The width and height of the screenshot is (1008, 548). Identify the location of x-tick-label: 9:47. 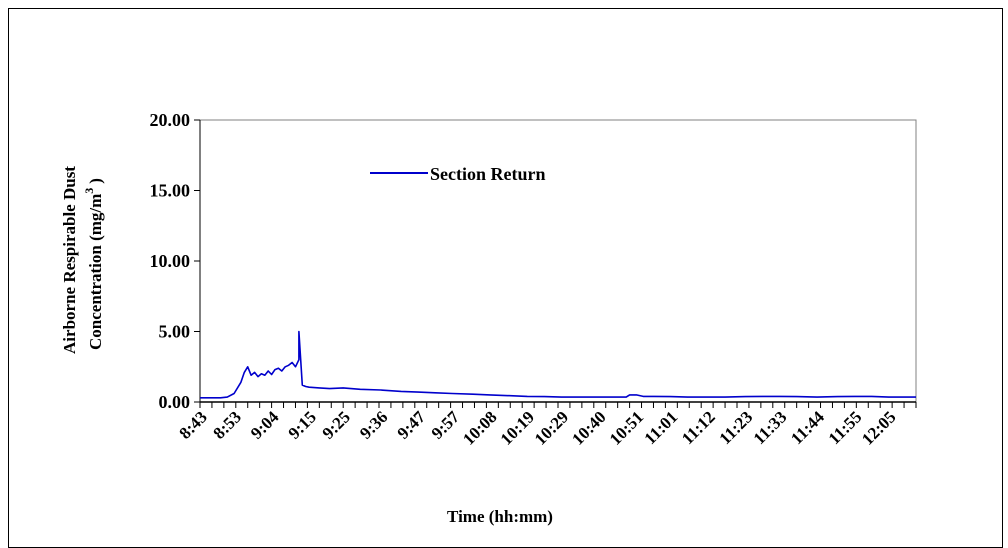
(412, 425).